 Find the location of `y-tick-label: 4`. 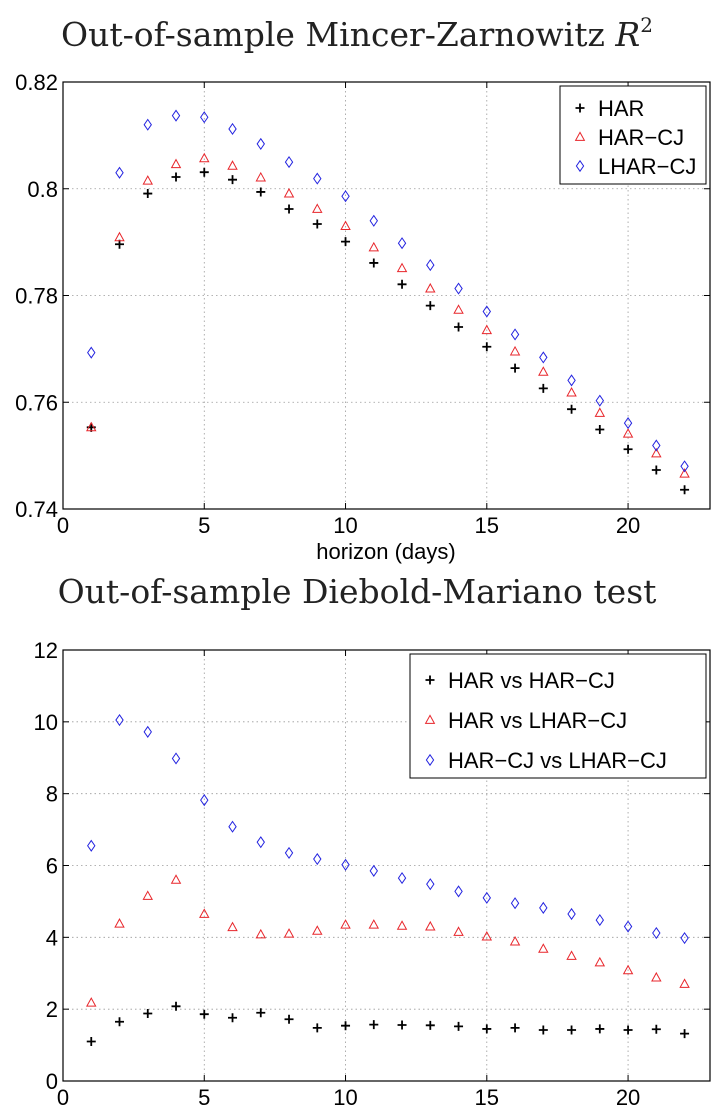

y-tick-label: 4 is located at coordinates (52, 937).